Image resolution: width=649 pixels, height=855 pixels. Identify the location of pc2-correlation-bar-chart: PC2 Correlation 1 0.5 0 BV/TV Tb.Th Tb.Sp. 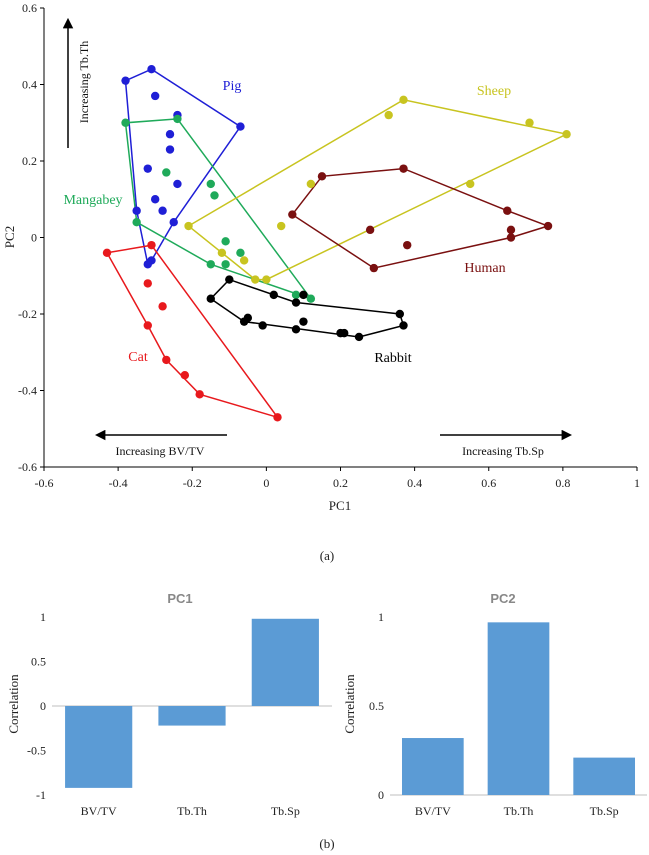
(494, 704).